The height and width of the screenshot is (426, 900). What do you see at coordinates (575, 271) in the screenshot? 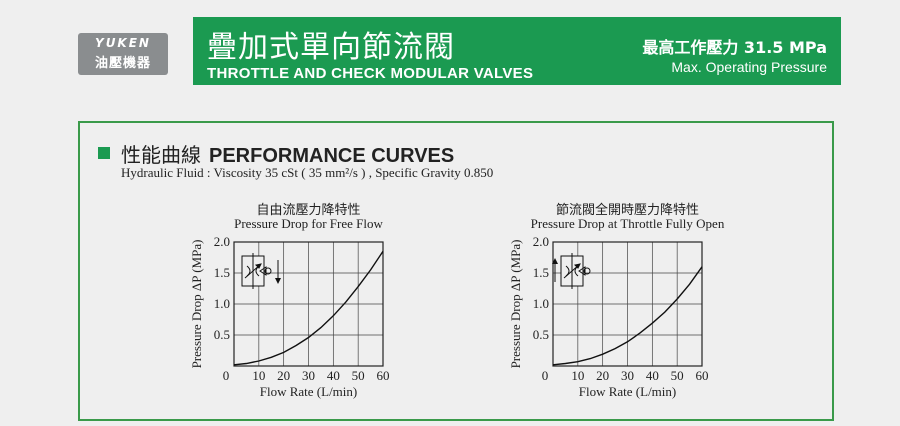
I see `chart2-valve-symbol-icon` at bounding box center [575, 271].